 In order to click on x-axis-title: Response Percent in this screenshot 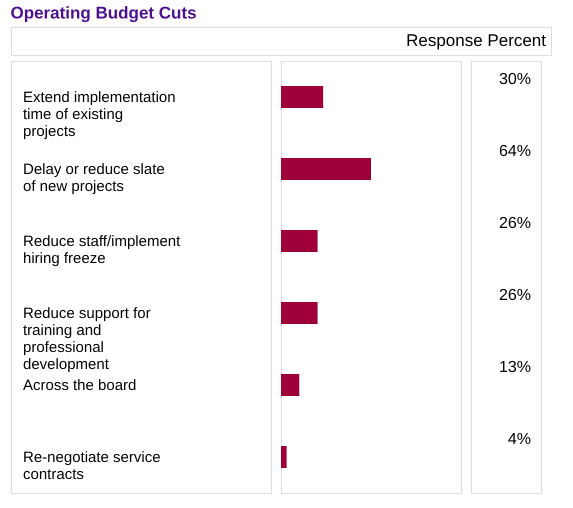, I will do `click(476, 40)`.